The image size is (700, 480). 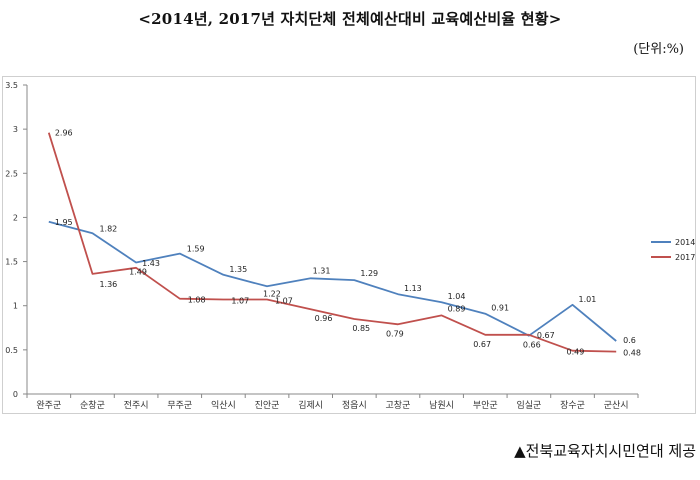 What do you see at coordinates (15, 217) in the screenshot?
I see `y-tick-label: 2` at bounding box center [15, 217].